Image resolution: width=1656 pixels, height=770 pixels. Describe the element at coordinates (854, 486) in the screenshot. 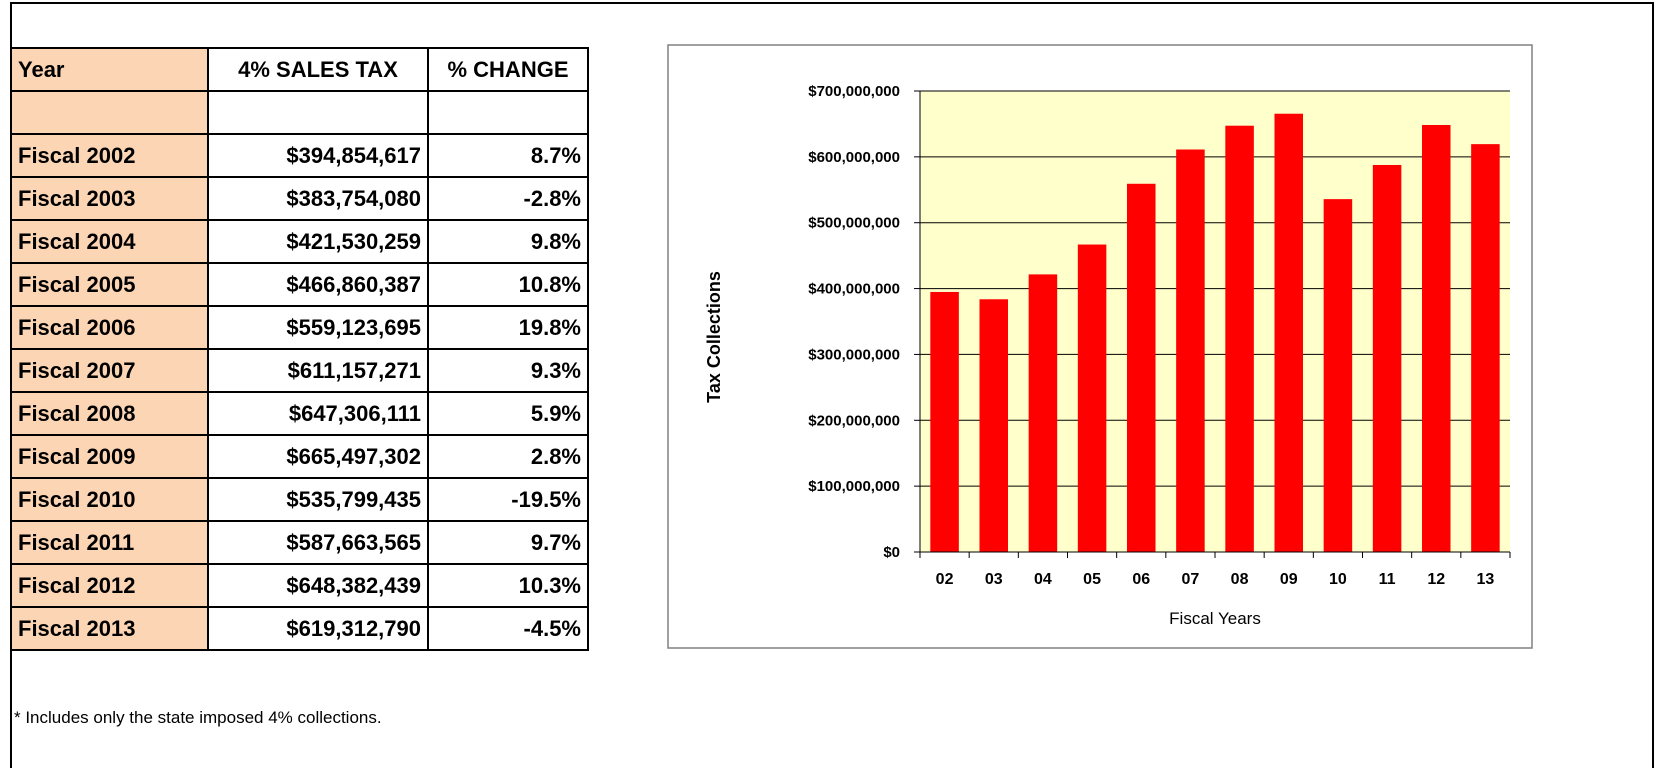

I see `y-tick-label: $100,000,000` at that location.